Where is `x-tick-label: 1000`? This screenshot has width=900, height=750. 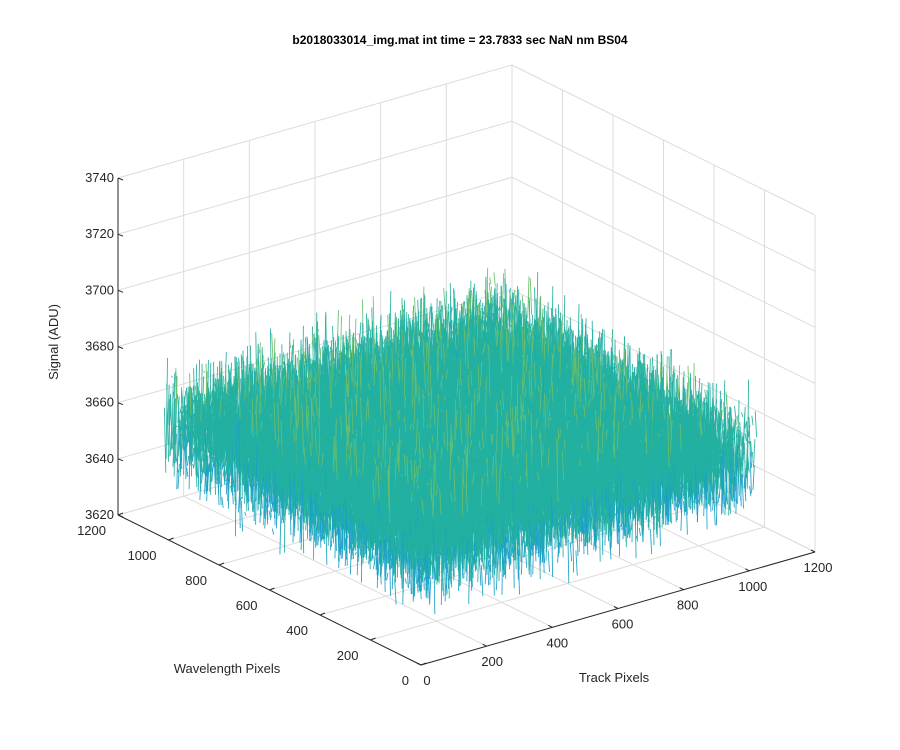 x-tick-label: 1000 is located at coordinates (752, 586).